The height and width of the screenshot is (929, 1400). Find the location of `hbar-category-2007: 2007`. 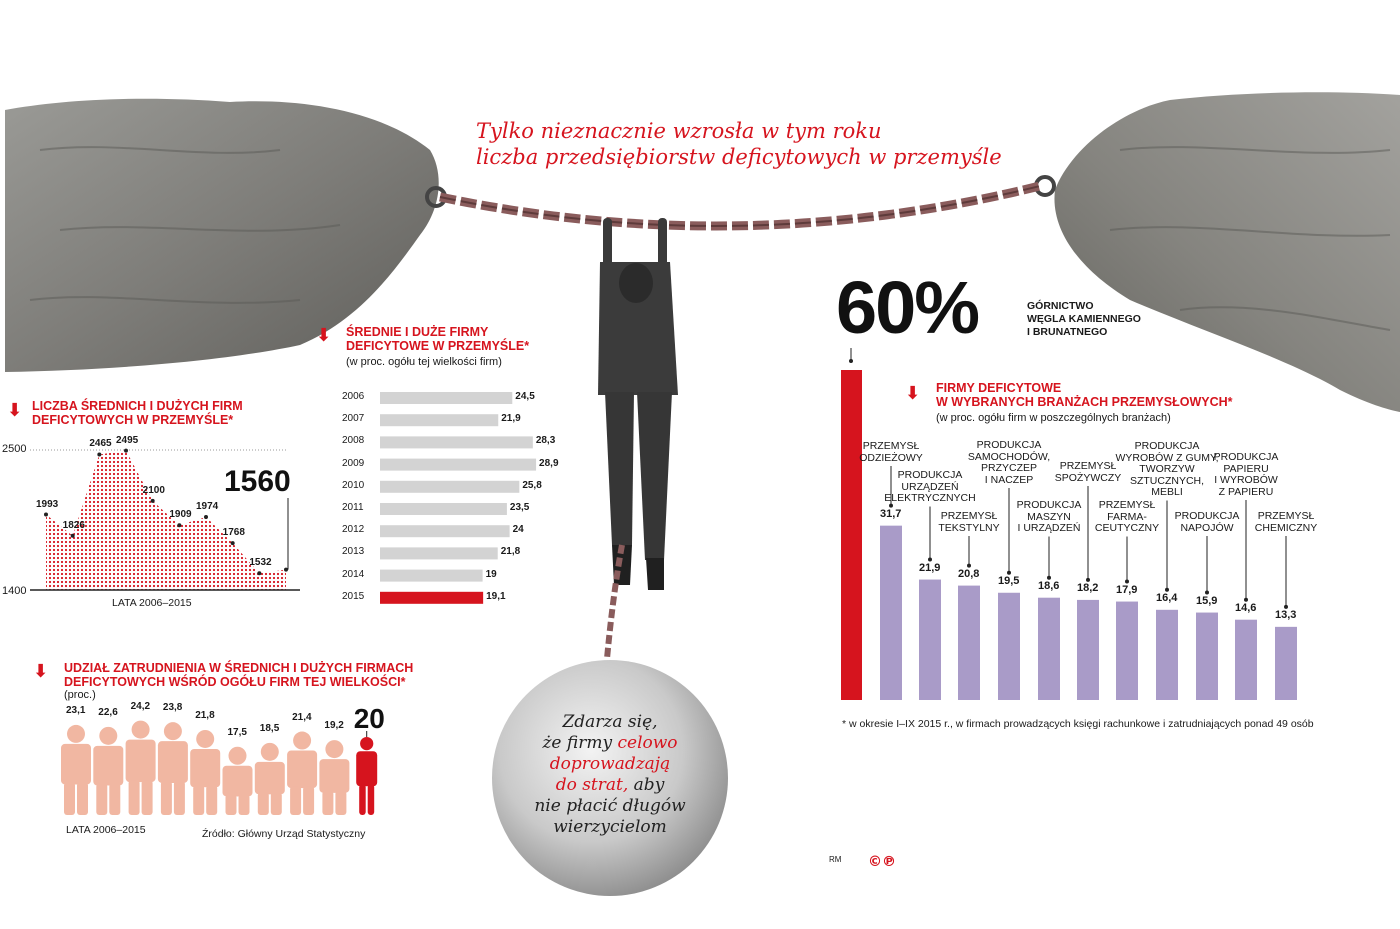

hbar-category-2007: 2007 is located at coordinates (353, 419).